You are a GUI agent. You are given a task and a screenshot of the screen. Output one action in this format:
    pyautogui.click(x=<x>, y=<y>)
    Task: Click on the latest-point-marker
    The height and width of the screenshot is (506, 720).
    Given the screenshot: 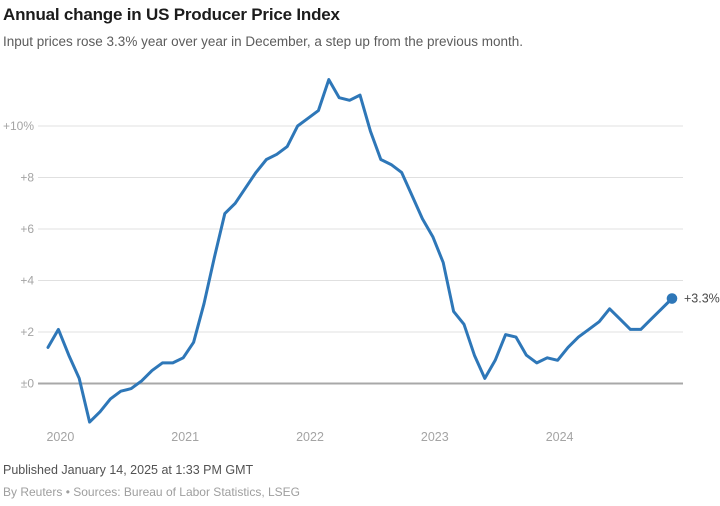 What is the action you would take?
    pyautogui.click(x=672, y=298)
    